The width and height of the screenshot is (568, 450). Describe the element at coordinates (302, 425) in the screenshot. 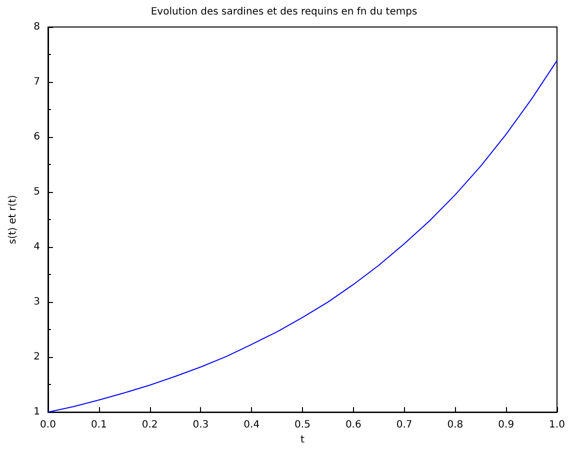

I see `x-tick-label: 0.5` at that location.